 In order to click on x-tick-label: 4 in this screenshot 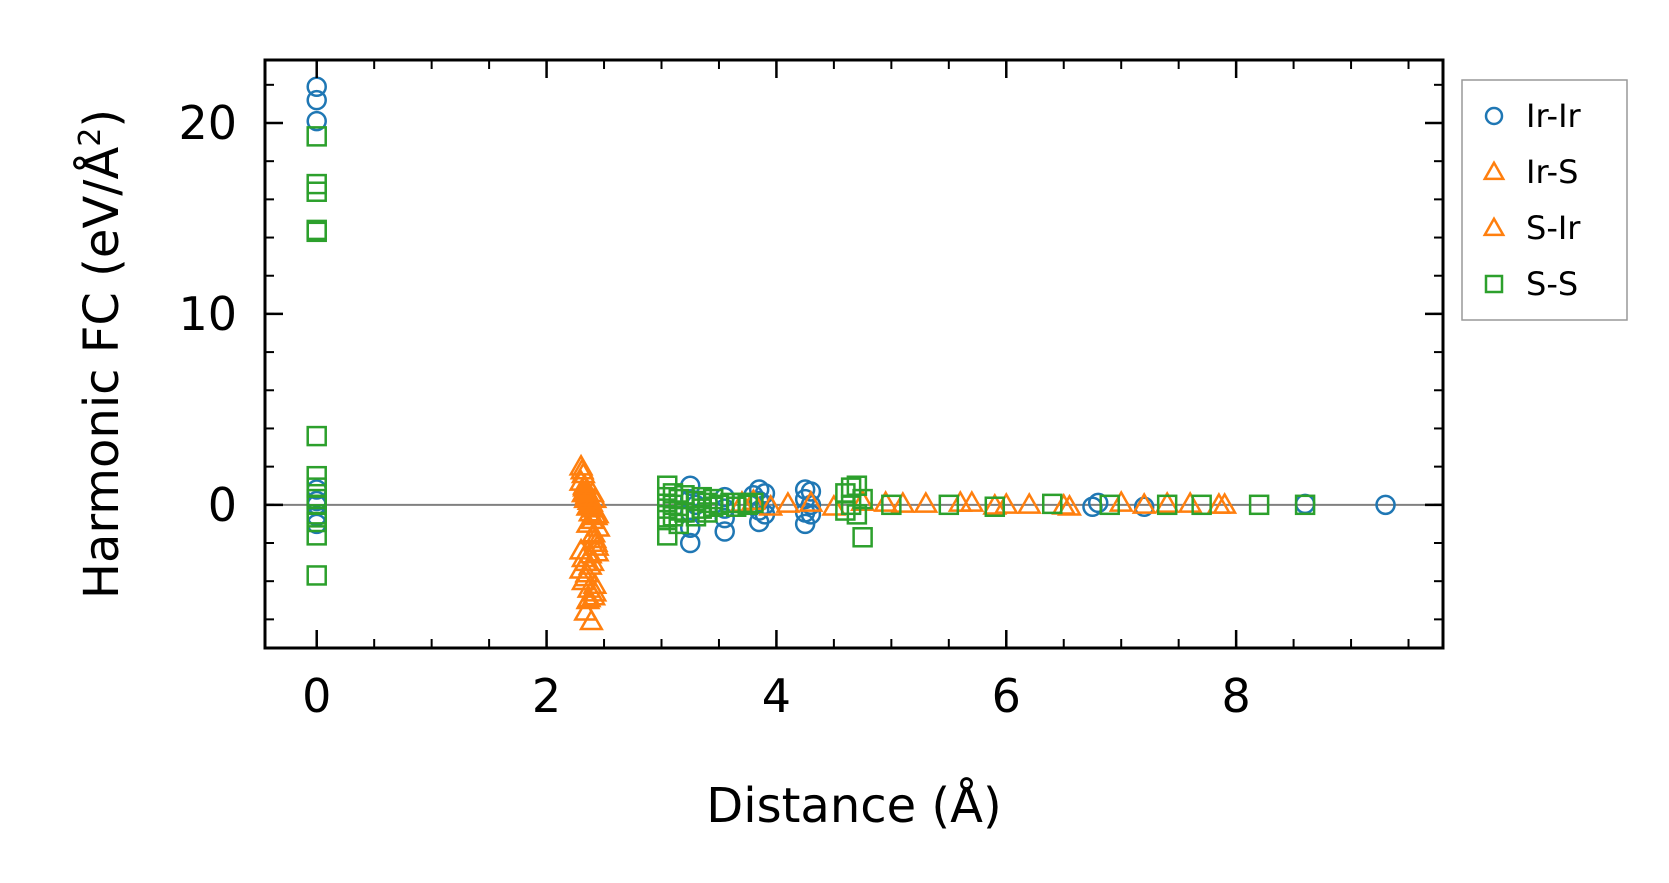, I will do `click(776, 696)`.